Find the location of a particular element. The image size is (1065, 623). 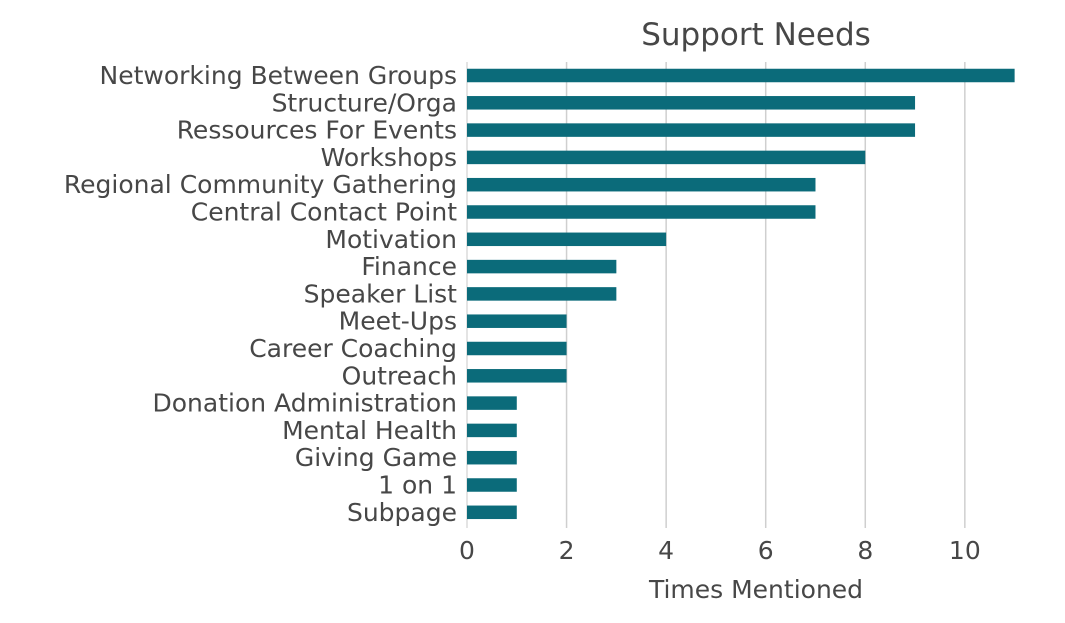

x-tick-label: 2 is located at coordinates (567, 550).